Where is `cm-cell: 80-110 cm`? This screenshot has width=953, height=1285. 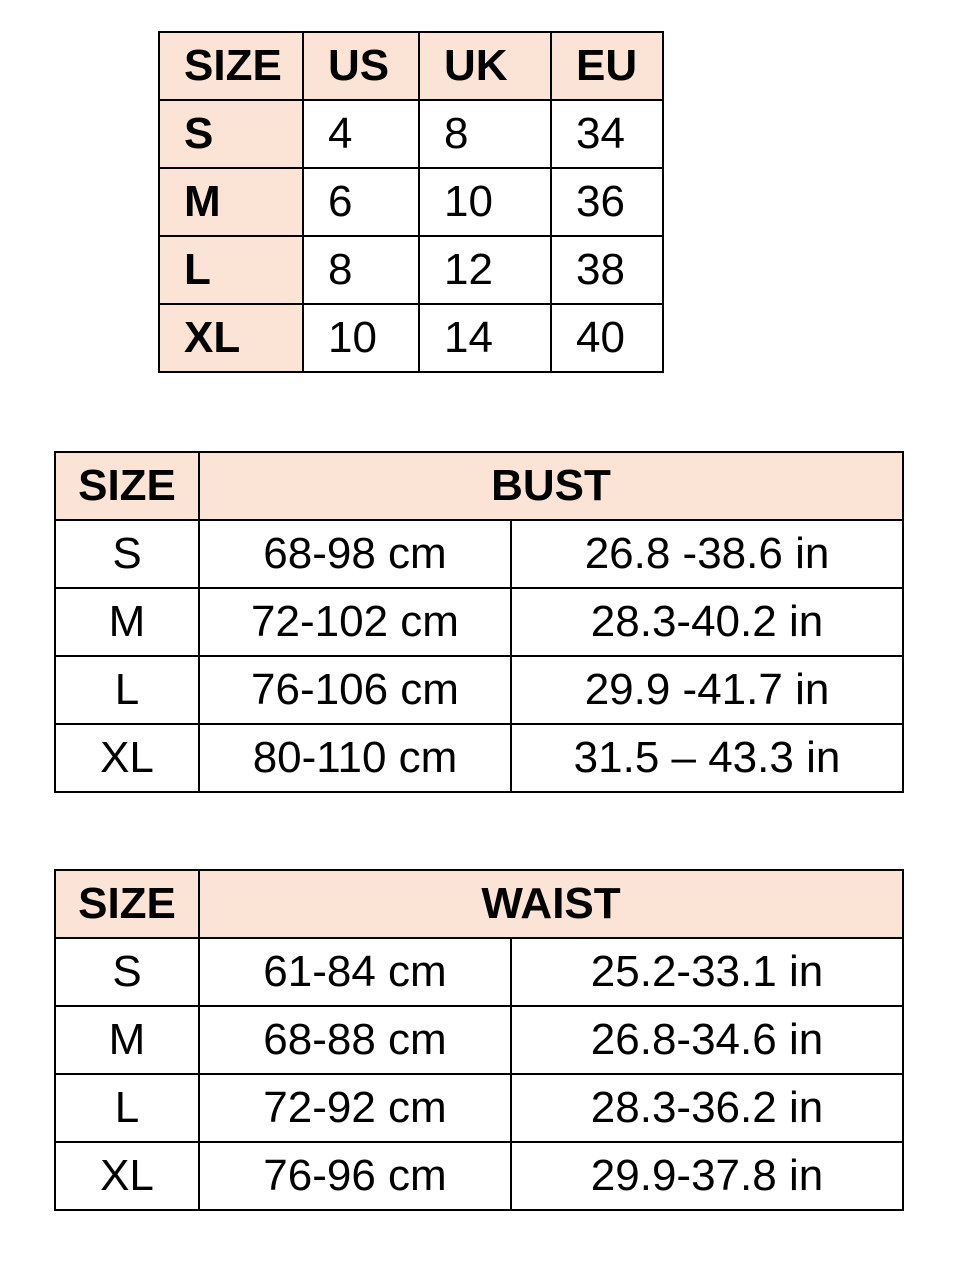 cm-cell: 80-110 cm is located at coordinates (355, 758).